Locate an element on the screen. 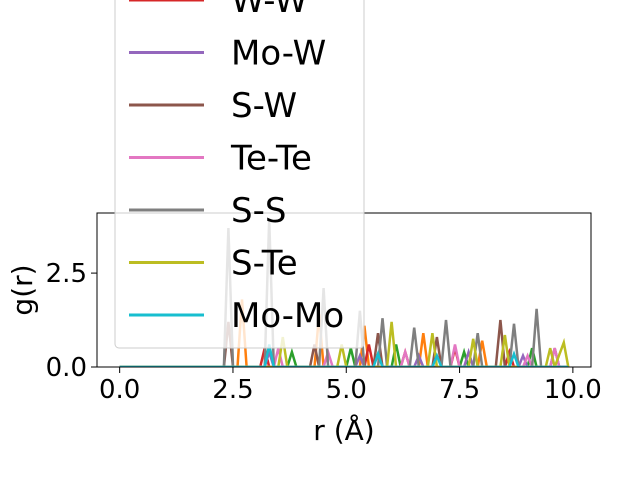  legend-label: S-W is located at coordinates (264, 106).